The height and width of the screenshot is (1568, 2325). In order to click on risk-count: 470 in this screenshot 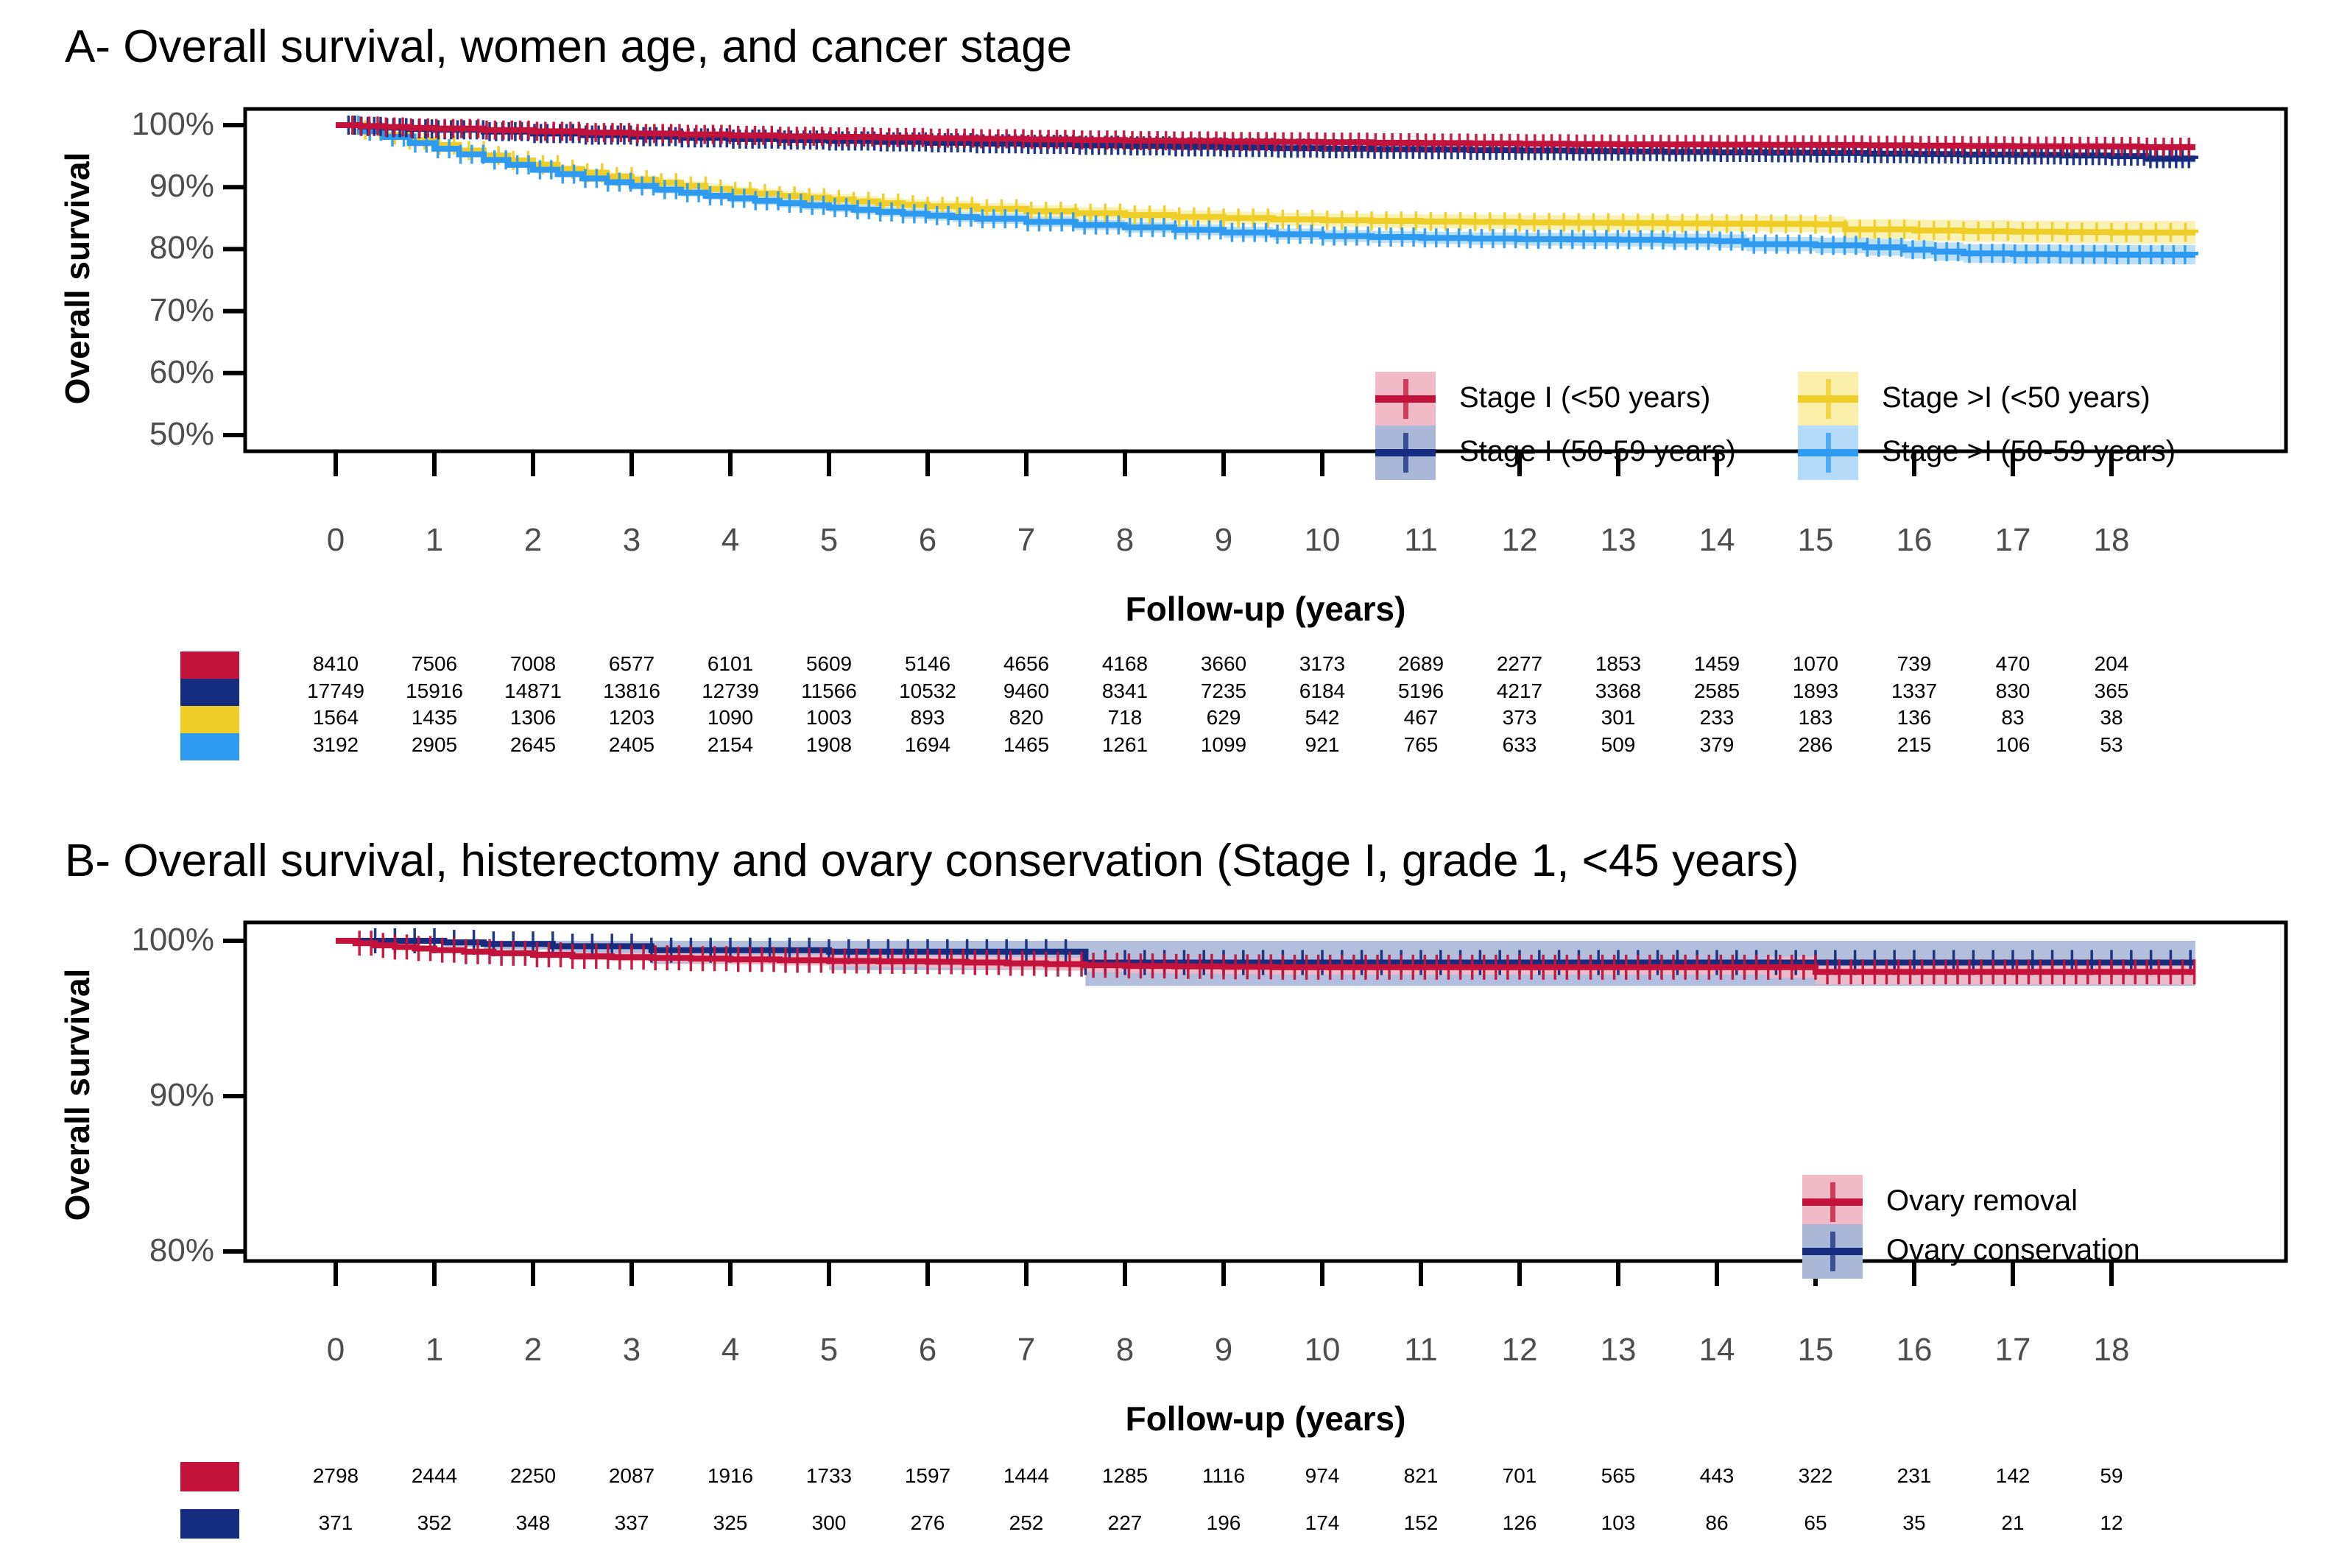, I will do `click(2013, 663)`.